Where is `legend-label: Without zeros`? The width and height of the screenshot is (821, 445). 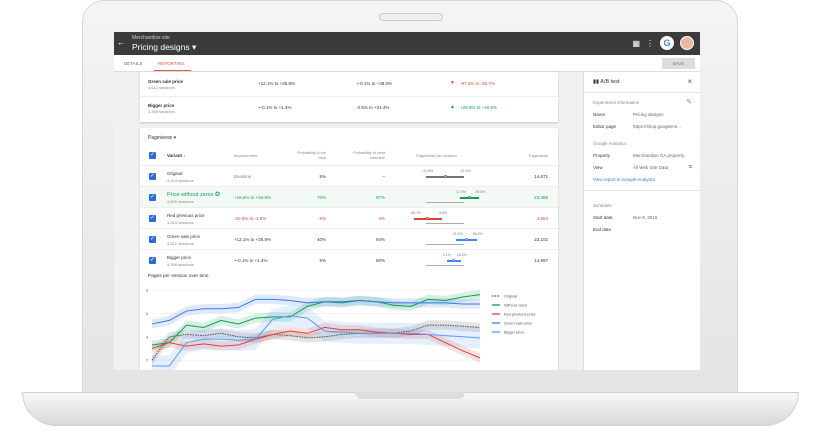
legend-label: Without zeros is located at coordinates (515, 306).